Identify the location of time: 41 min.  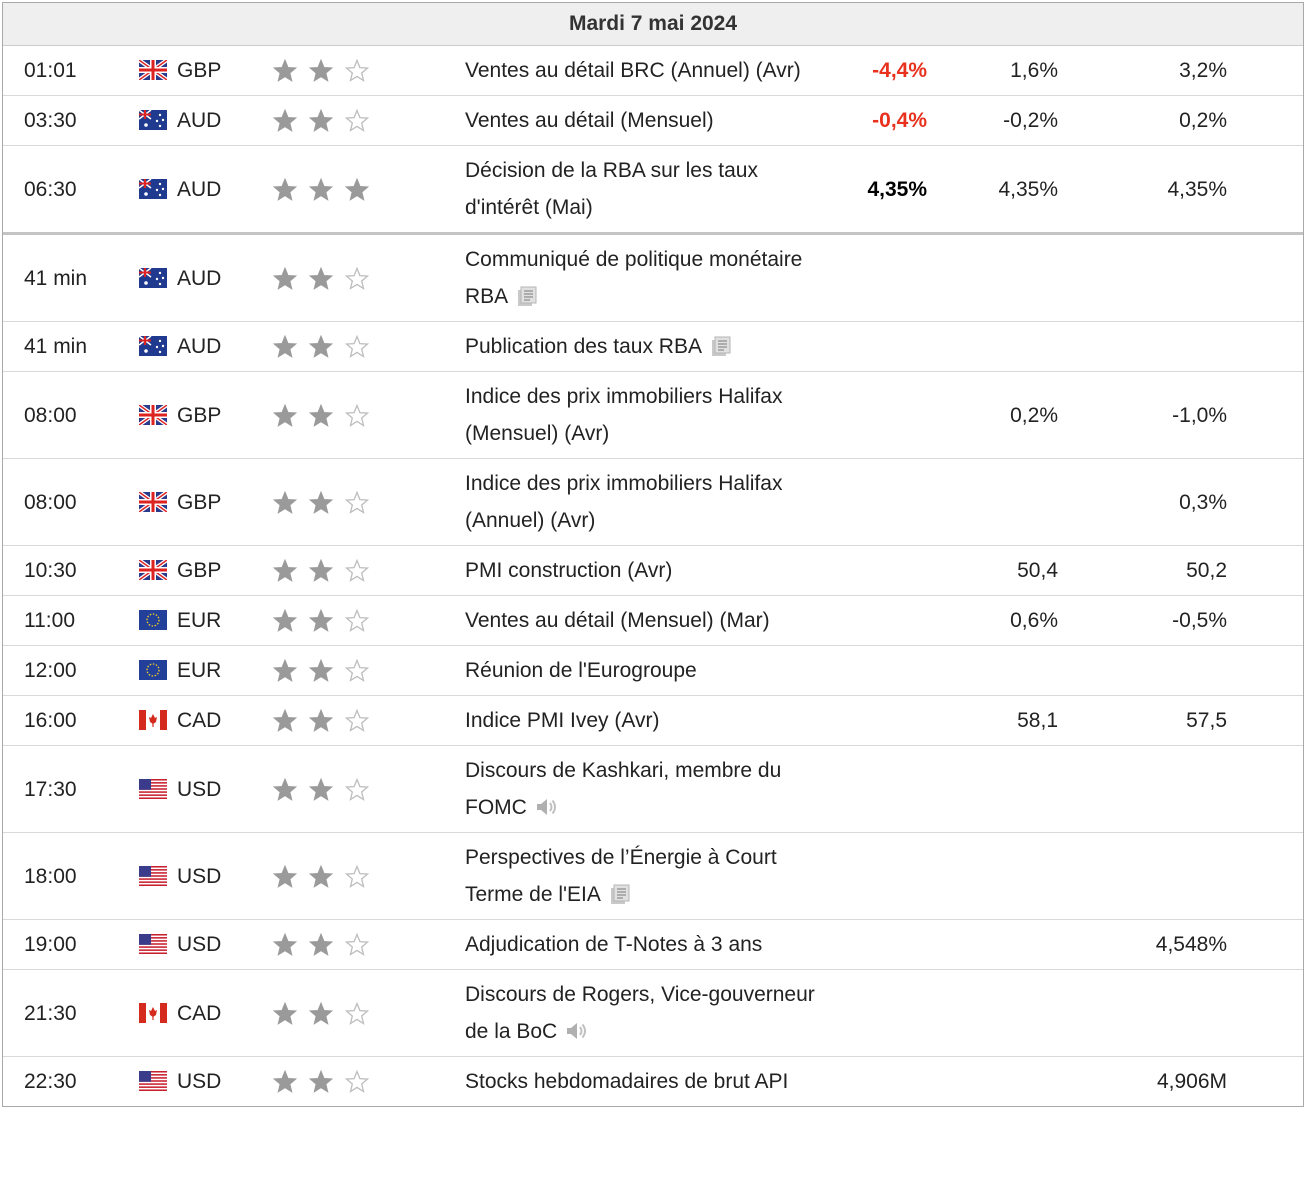
(71, 346).